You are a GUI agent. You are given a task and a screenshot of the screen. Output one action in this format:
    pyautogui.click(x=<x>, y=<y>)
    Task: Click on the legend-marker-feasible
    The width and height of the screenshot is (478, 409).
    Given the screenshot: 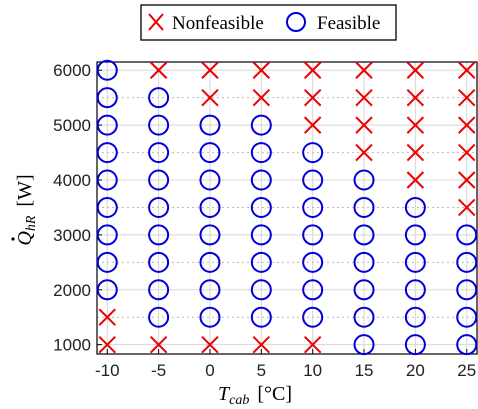 What is the action you would take?
    pyautogui.click(x=296, y=22)
    